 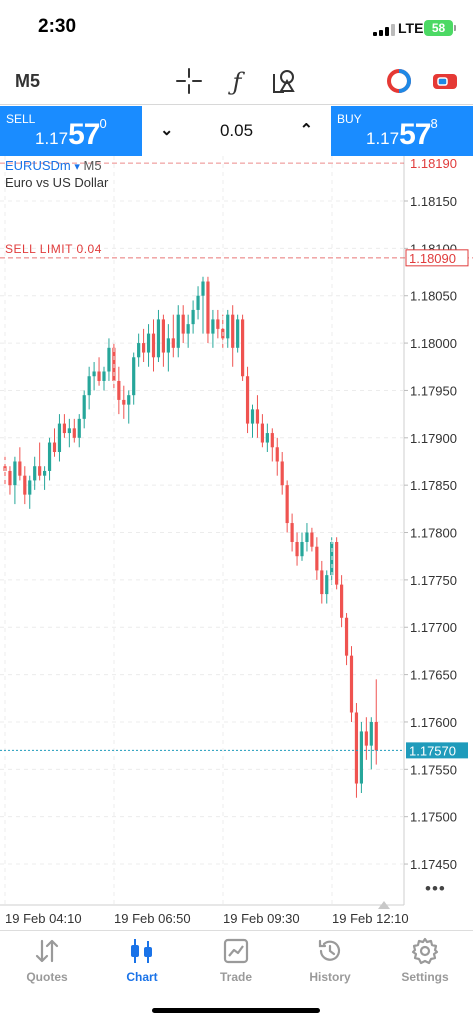 I want to click on y-tick-label: 1.17600, so click(x=433, y=722).